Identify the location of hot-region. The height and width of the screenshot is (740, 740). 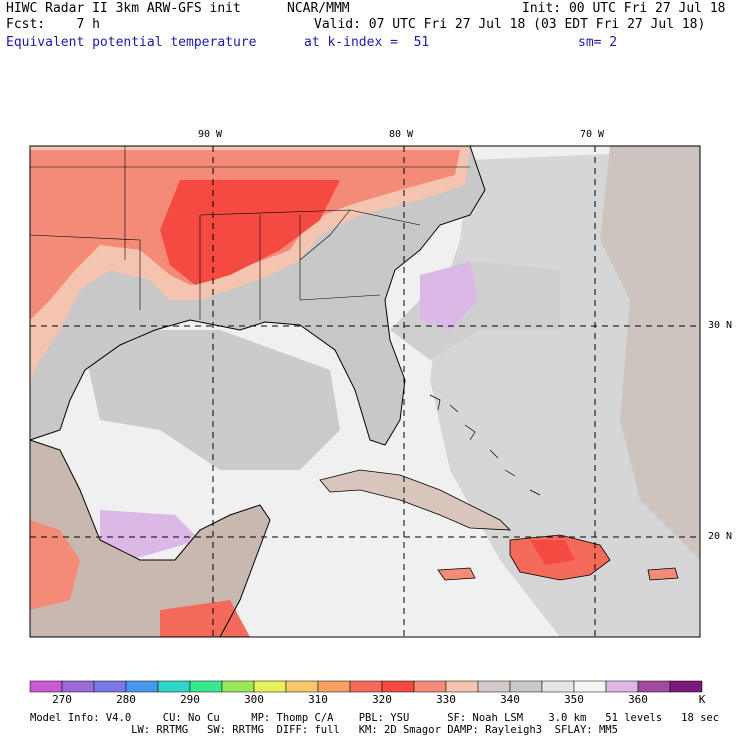
(250, 232).